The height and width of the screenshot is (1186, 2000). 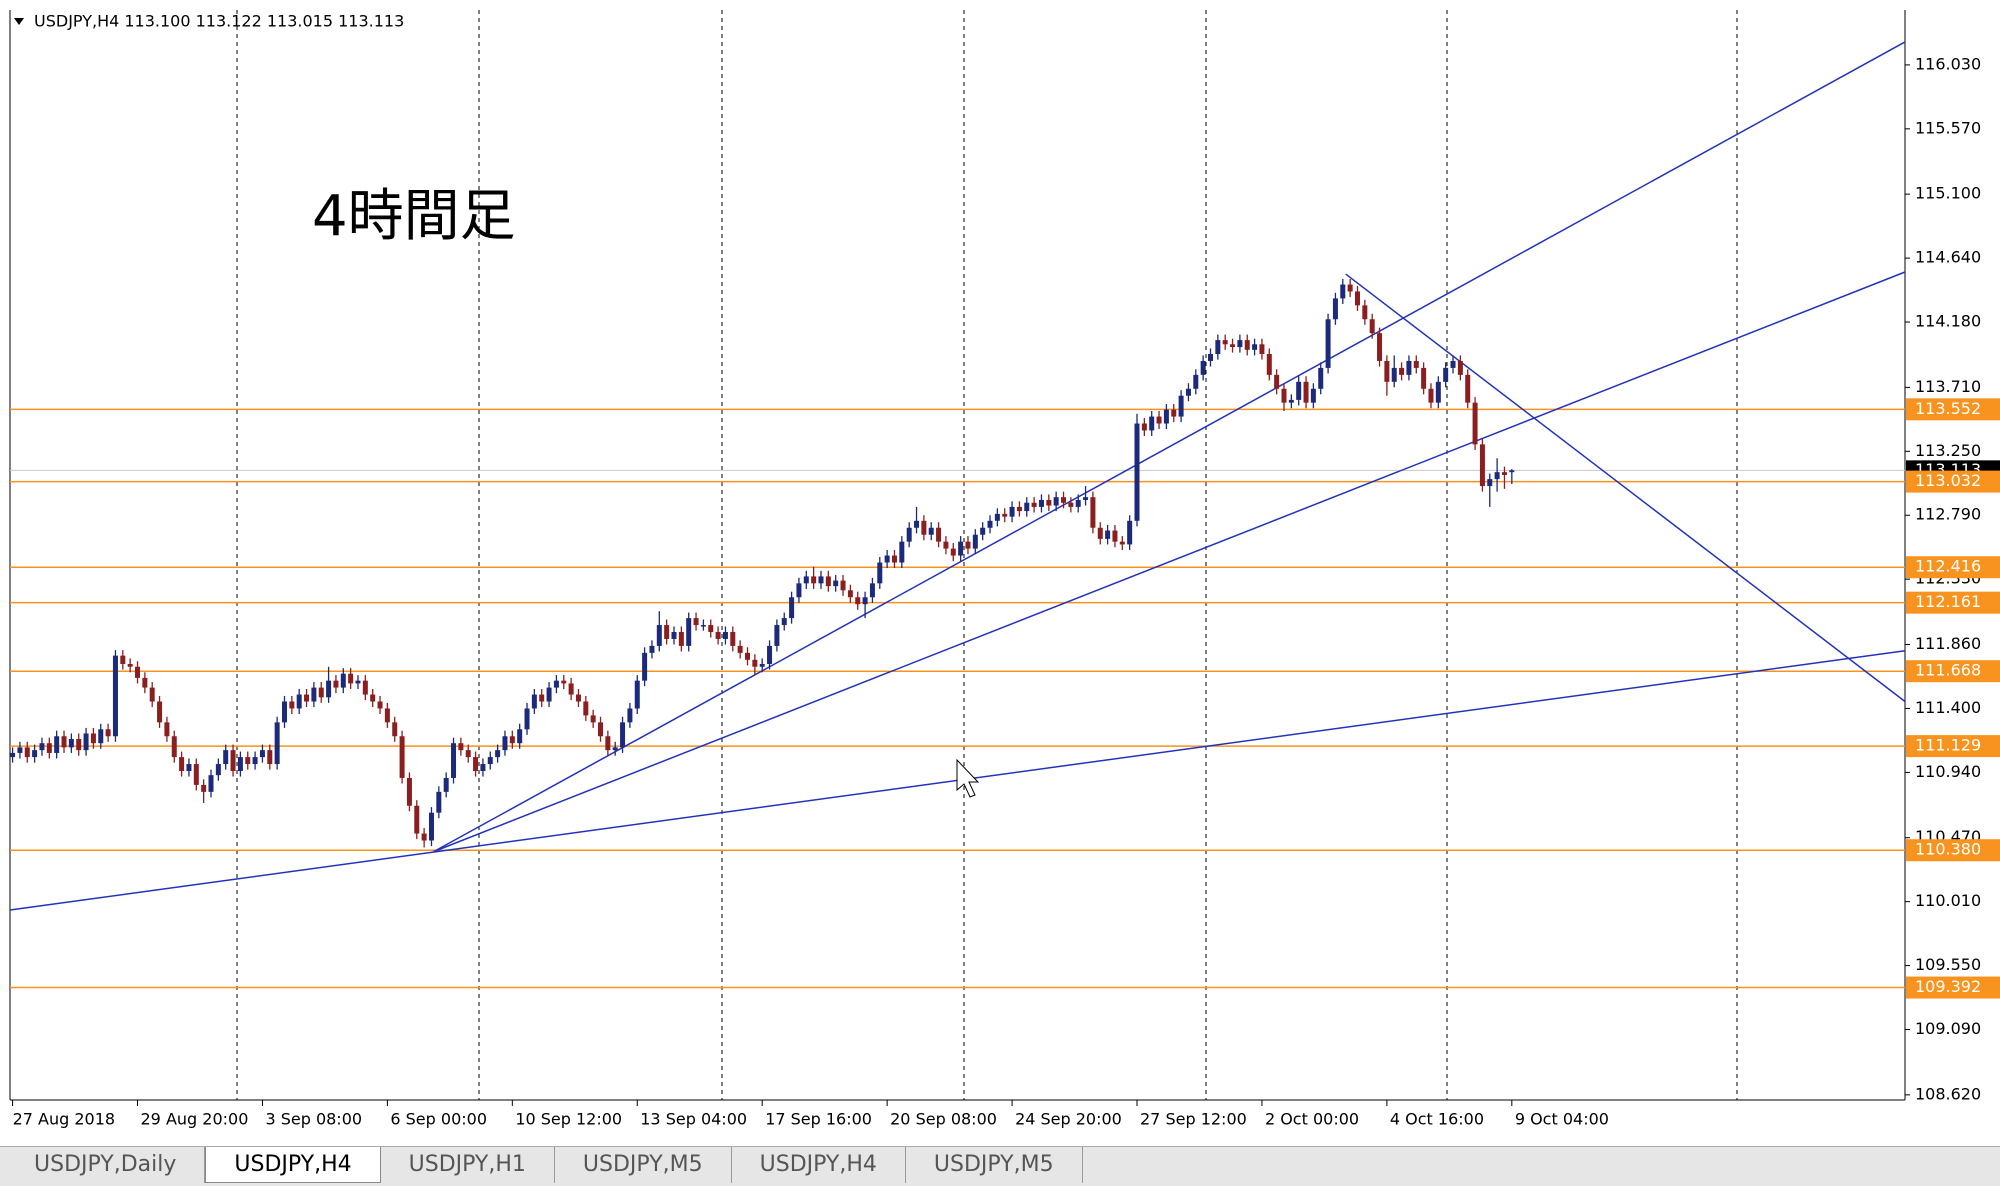 What do you see at coordinates (106, 1165) in the screenshot?
I see `tab: USDJPY,Daily` at bounding box center [106, 1165].